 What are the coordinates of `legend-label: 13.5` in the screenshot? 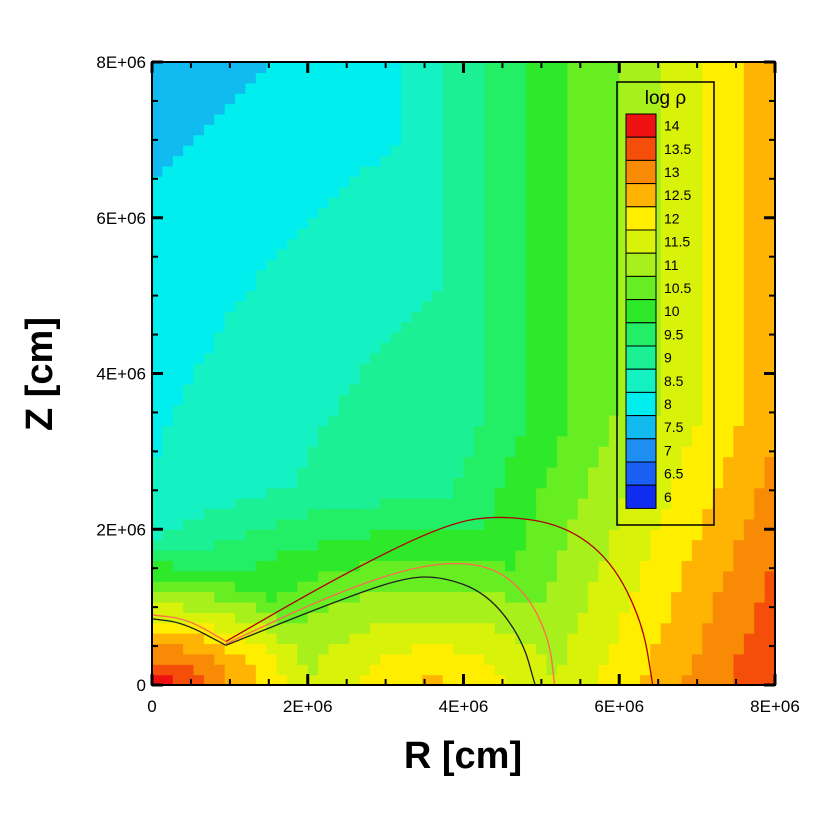 It's located at (677, 149).